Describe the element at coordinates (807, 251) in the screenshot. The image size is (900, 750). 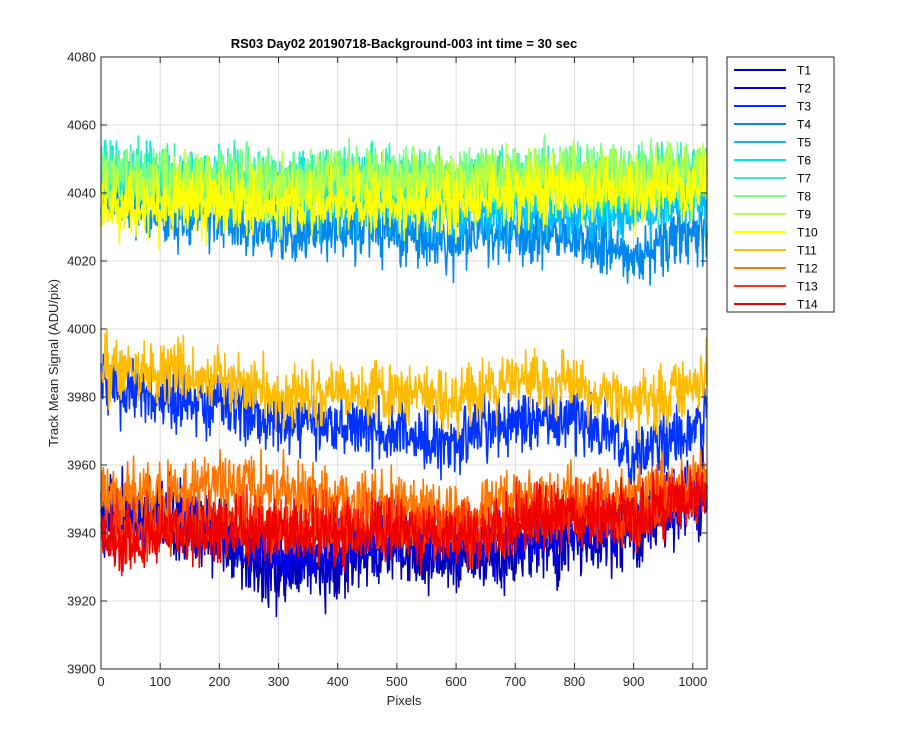
I see `legend-label-t11: T11` at that location.